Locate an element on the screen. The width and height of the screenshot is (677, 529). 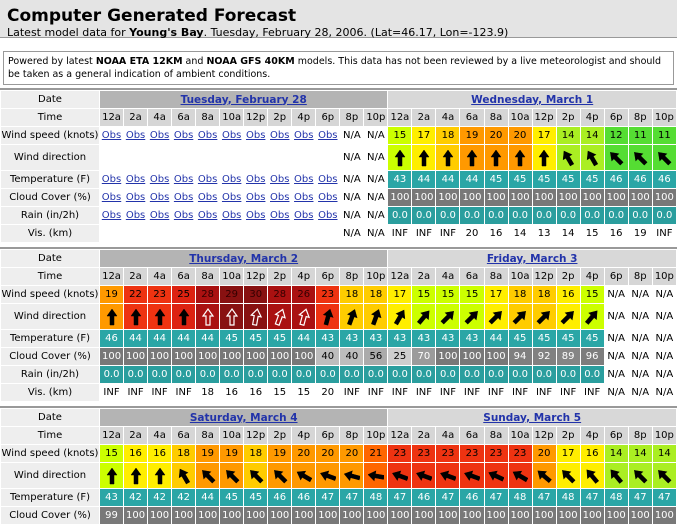
day-link: Tuesday, February 28 is located at coordinates (243, 99).